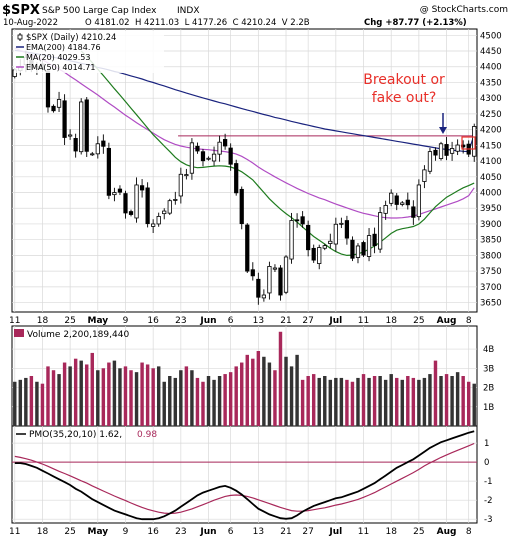 The width and height of the screenshot is (522, 540). I want to click on pmo-line, so click(244, 475).